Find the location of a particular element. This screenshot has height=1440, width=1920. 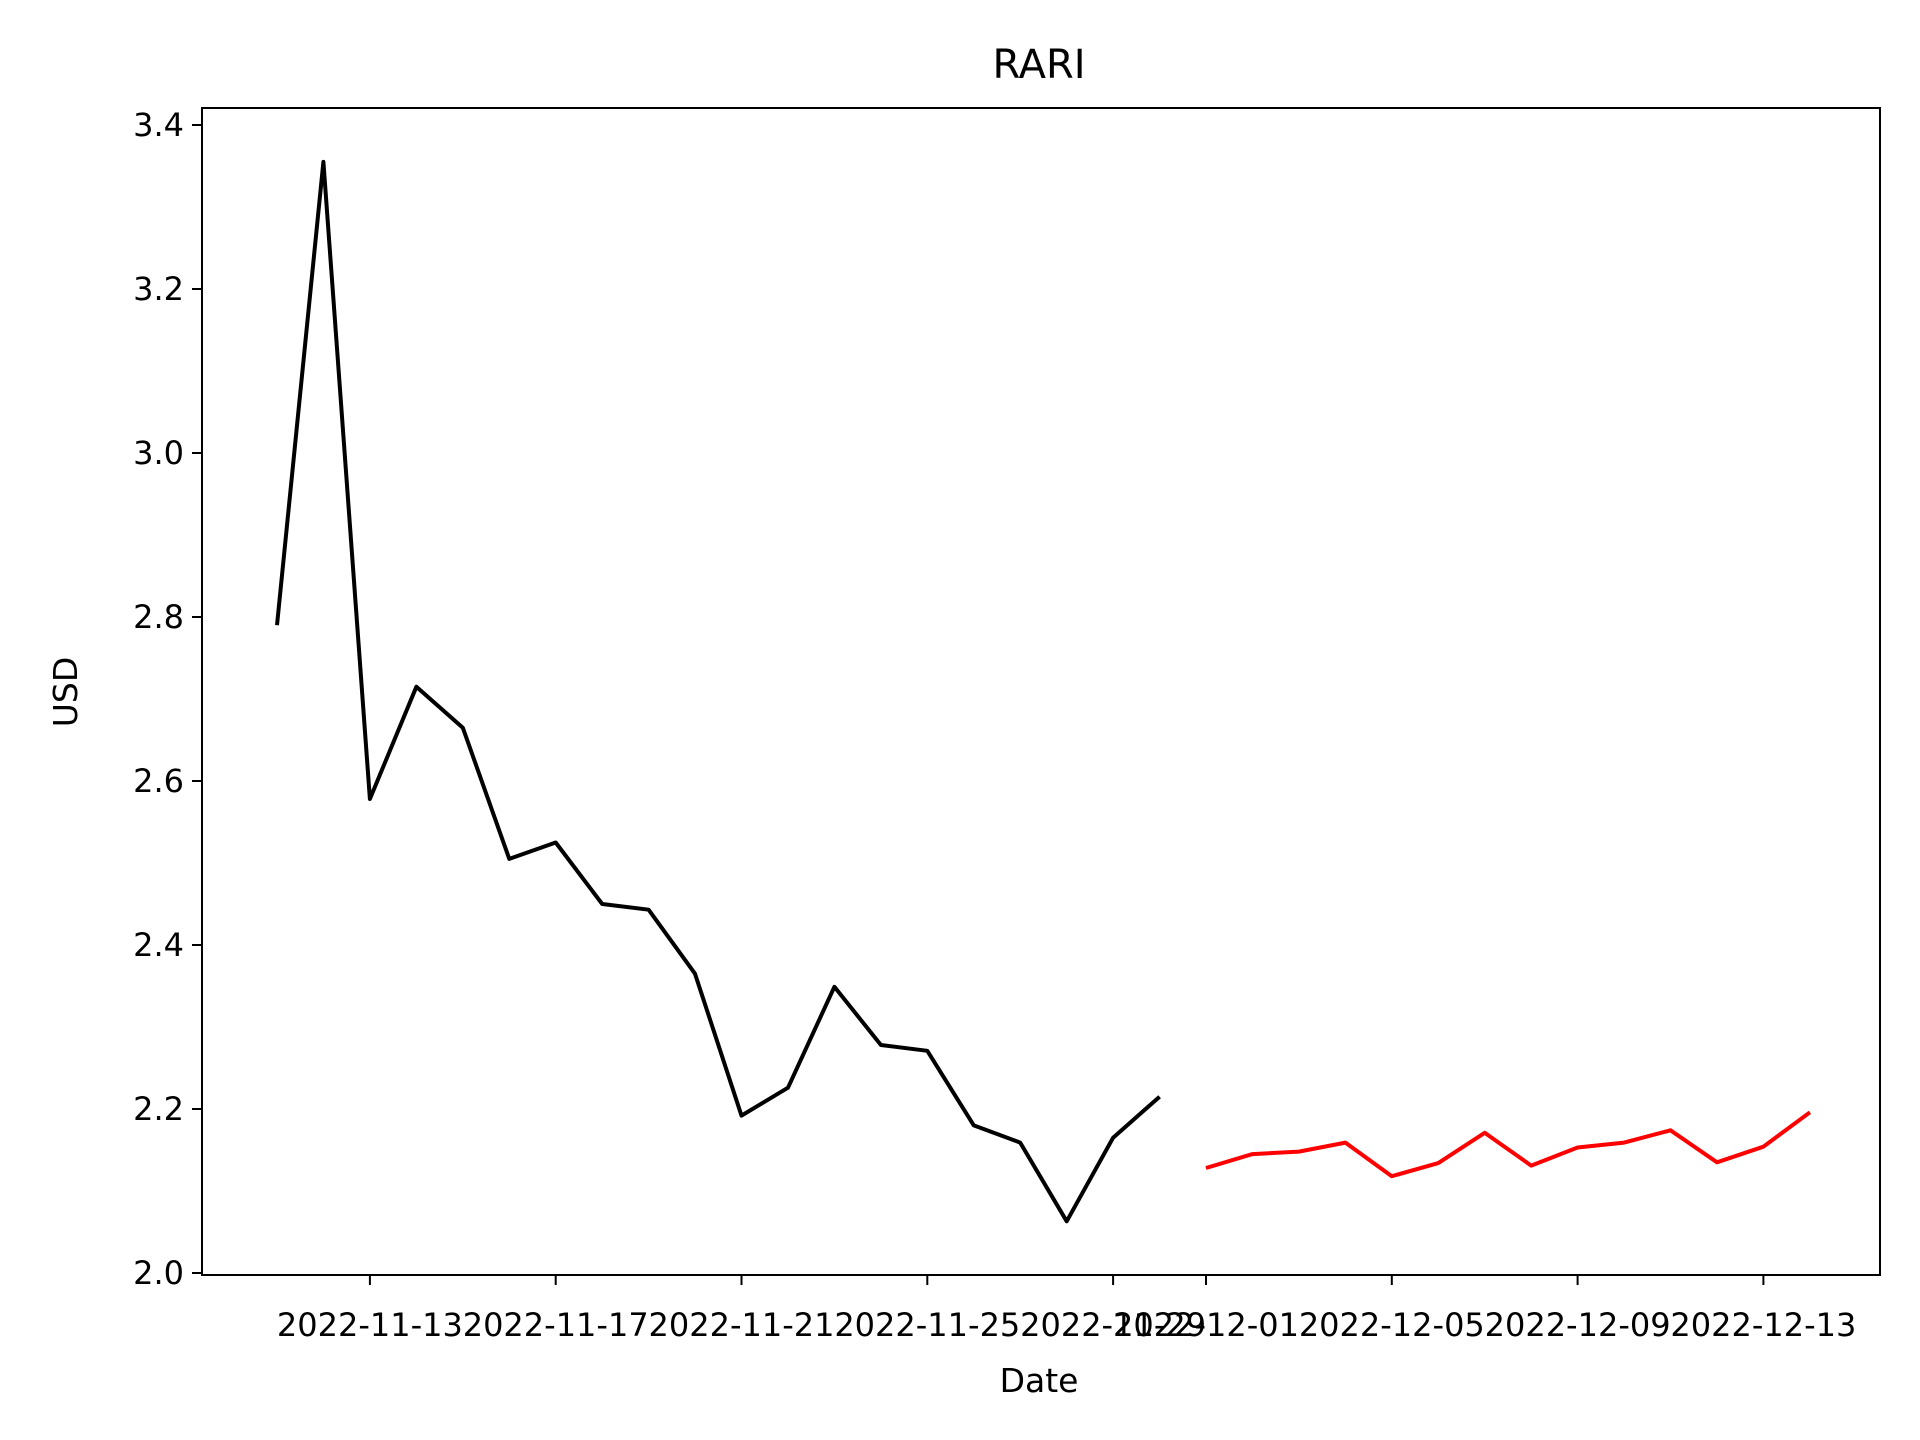

y-tick-label: 2.0 is located at coordinates (158, 1273).